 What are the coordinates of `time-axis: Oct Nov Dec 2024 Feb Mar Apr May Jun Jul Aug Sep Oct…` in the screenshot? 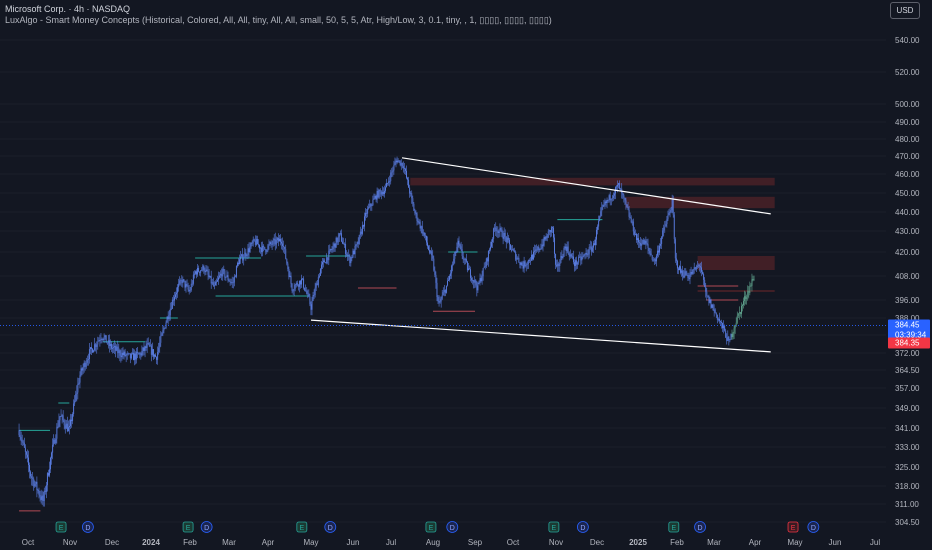 It's located at (451, 542).